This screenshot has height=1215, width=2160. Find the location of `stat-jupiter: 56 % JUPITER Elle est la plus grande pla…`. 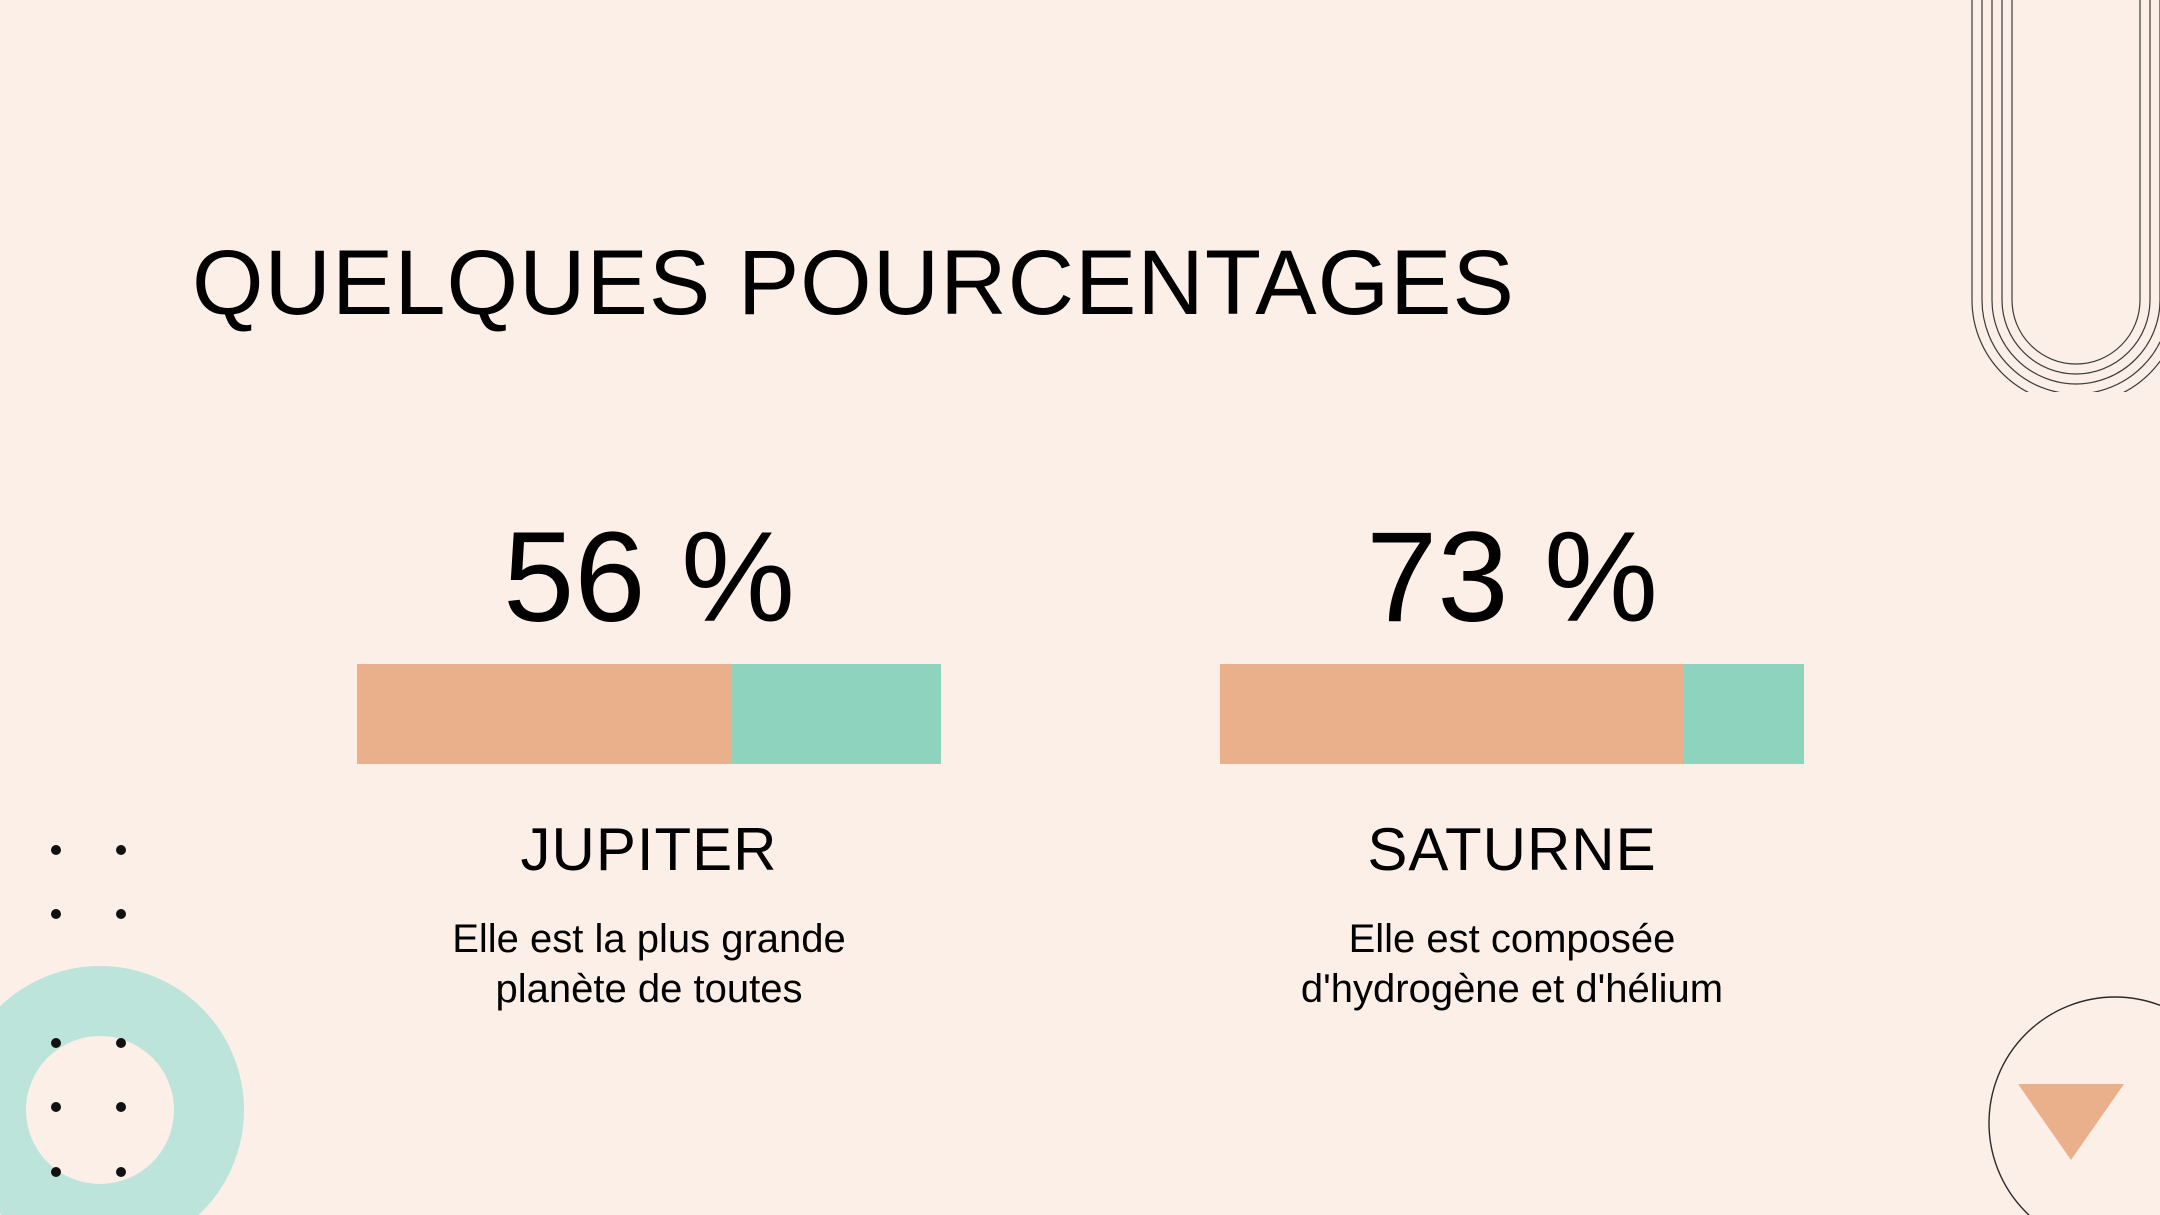

stat-jupiter: 56 % JUPITER Elle est la plus grande pla… is located at coordinates (649, 757).